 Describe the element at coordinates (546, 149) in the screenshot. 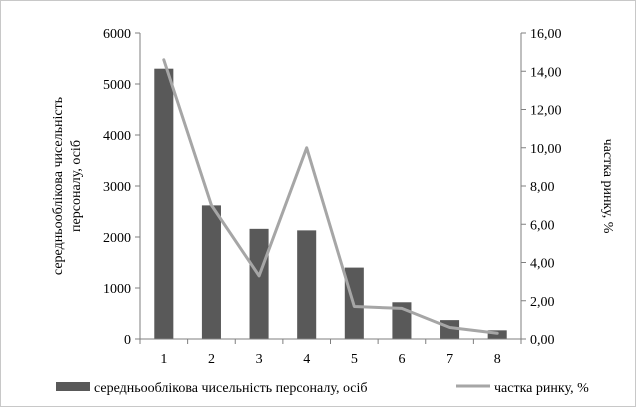

I see `right-tick-label: 10,00` at that location.